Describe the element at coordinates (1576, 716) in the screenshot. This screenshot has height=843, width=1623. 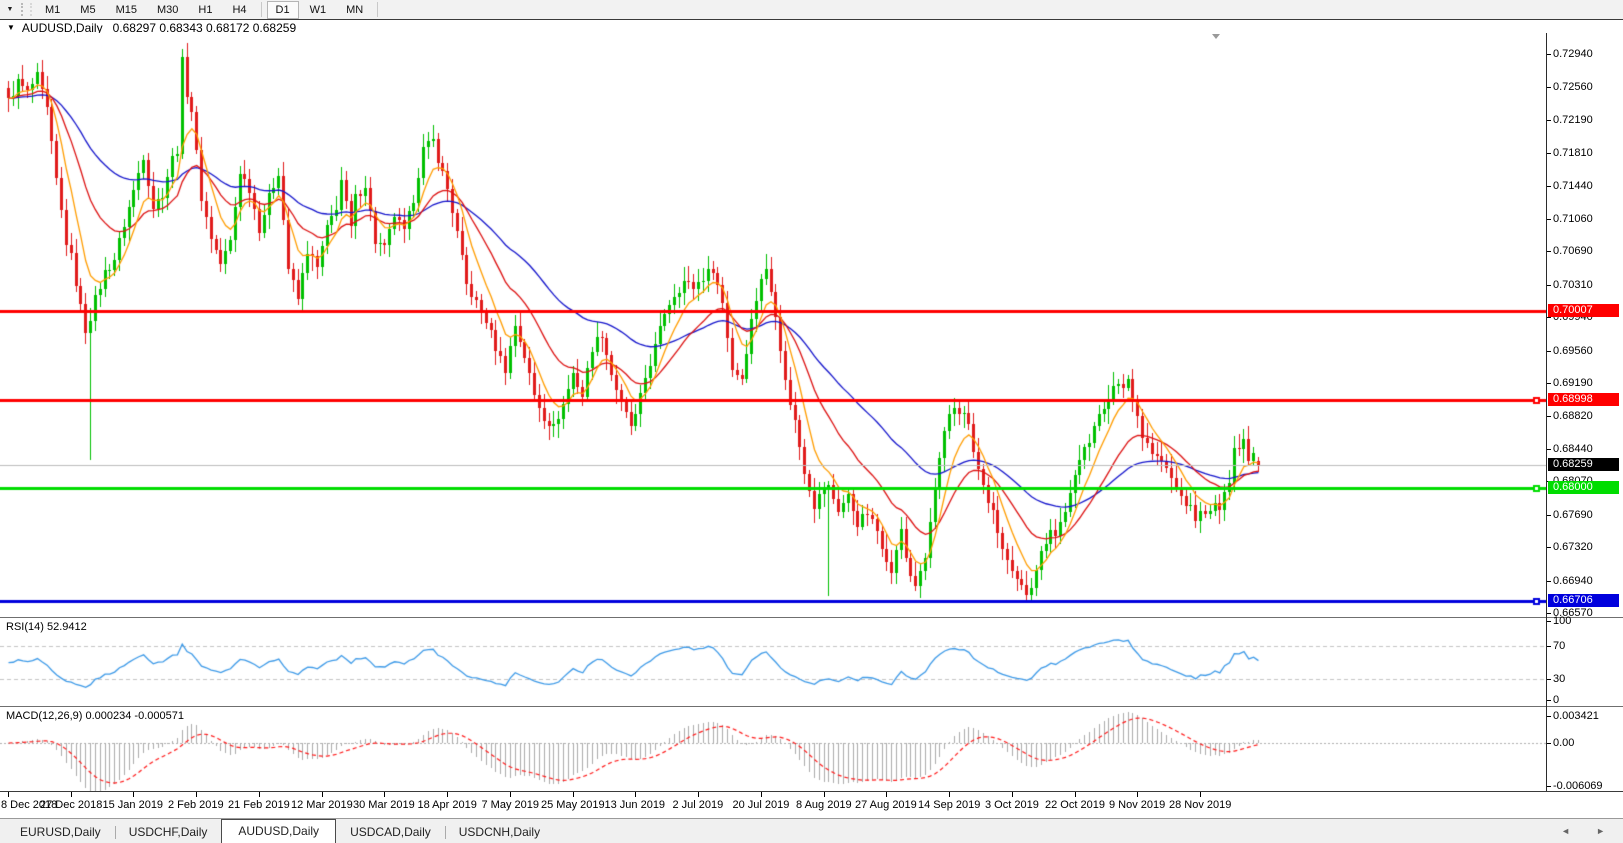
I see `macd-axis-label: 0.003421` at that location.